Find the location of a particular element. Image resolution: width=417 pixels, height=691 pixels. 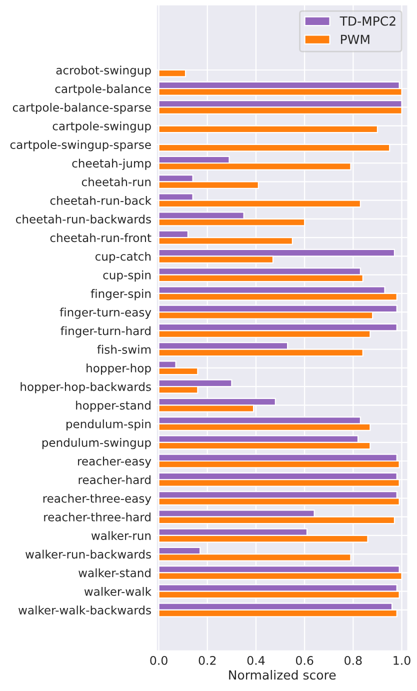

x-tick-label: 0.2 is located at coordinates (207, 660).